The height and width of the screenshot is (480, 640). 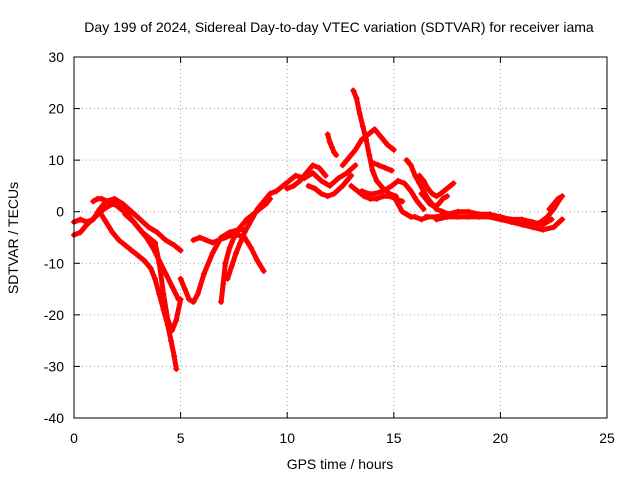 I want to click on y-tick-label: -40, so click(x=54, y=418).